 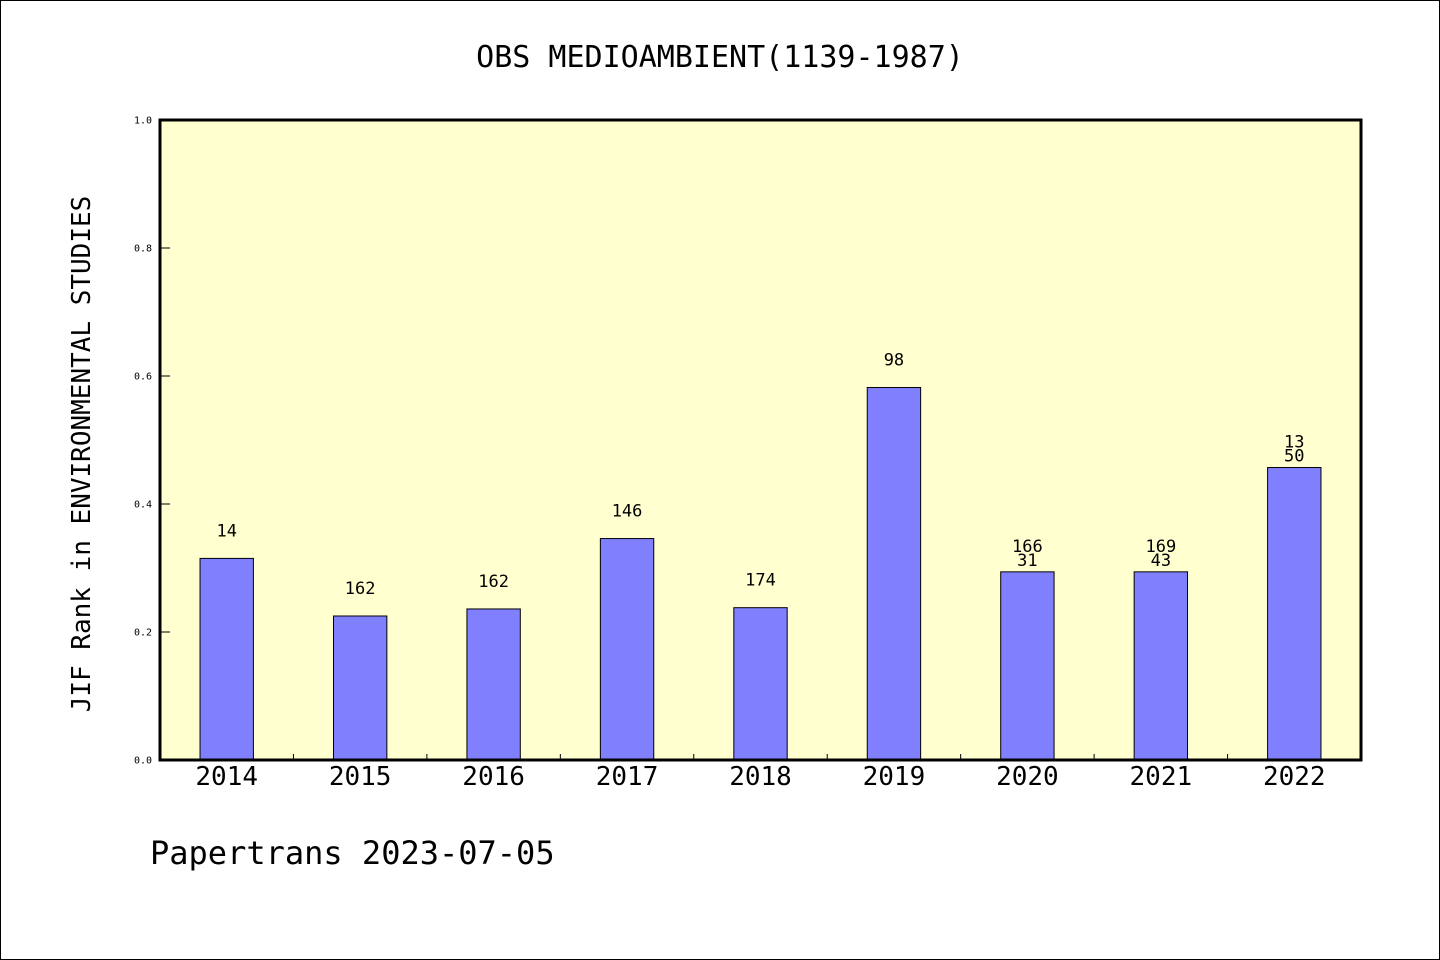 What do you see at coordinates (226, 777) in the screenshot?
I see `x-tick-label: 2014` at bounding box center [226, 777].